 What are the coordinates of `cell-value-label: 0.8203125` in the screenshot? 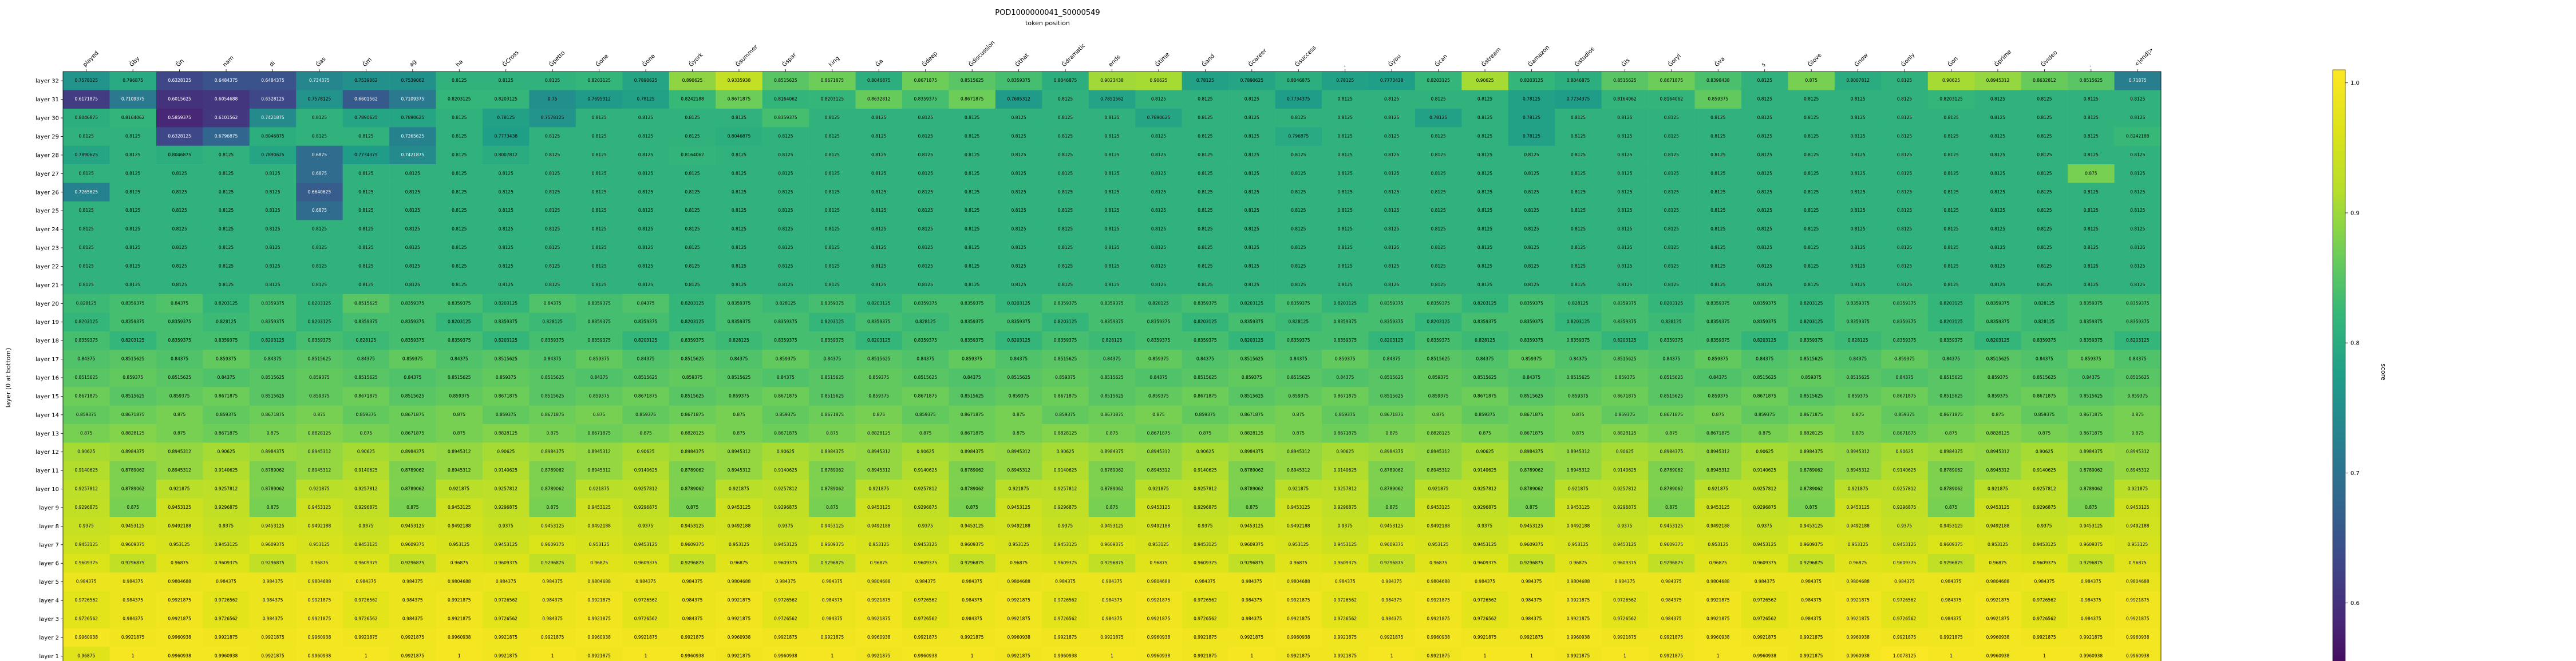 It's located at (1764, 340).